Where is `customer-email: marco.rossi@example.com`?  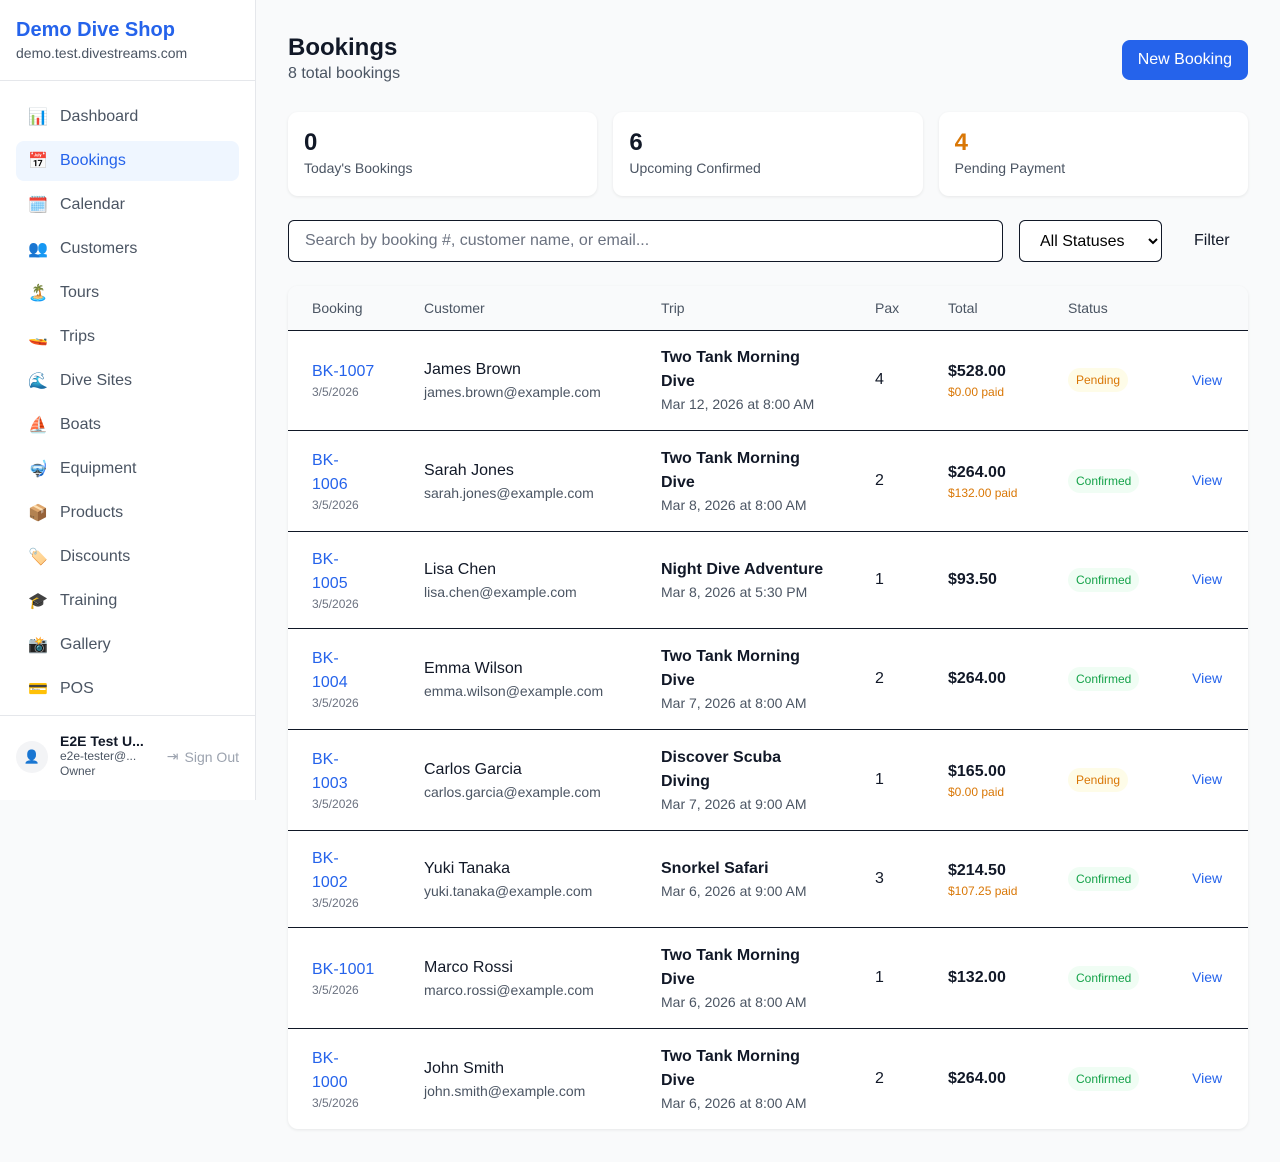 customer-email: marco.rossi@example.com is located at coordinates (509, 989).